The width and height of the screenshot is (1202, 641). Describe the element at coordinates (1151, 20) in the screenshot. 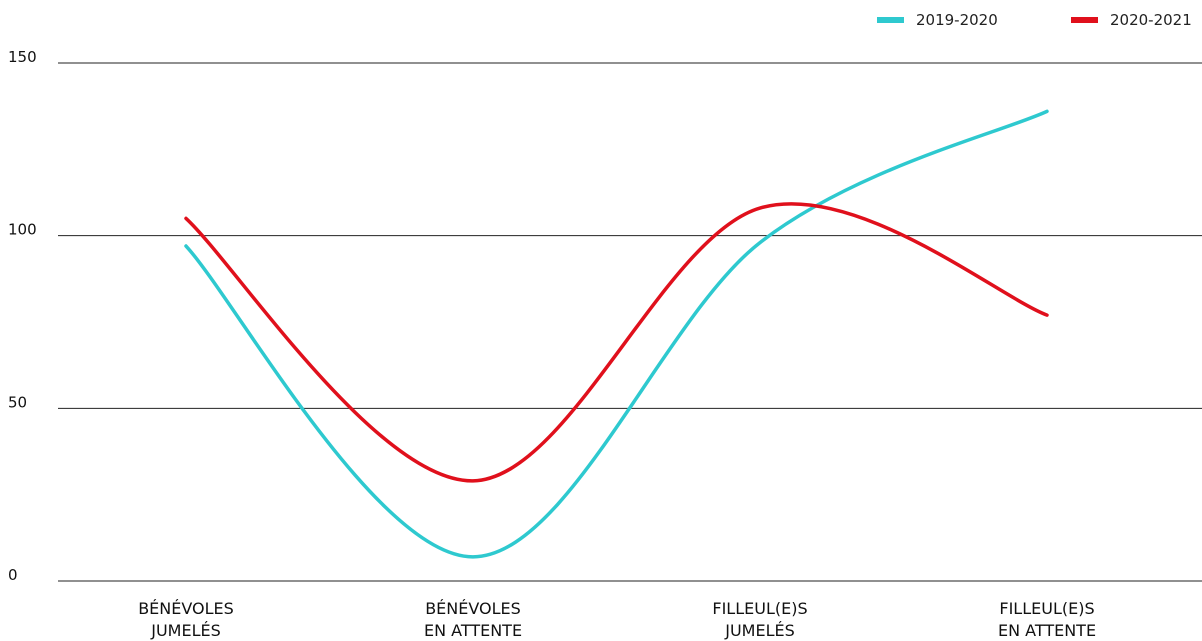

I see `legend-label: 2020-2021` at that location.